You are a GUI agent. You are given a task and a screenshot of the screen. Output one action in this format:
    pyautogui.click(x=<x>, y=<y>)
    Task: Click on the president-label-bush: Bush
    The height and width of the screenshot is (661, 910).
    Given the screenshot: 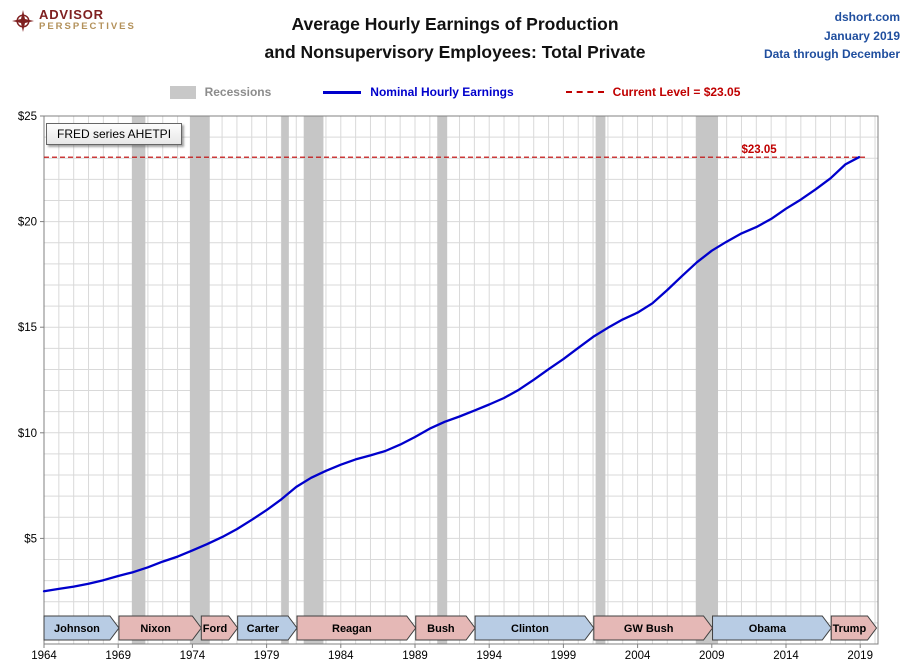 What is the action you would take?
    pyautogui.click(x=441, y=629)
    